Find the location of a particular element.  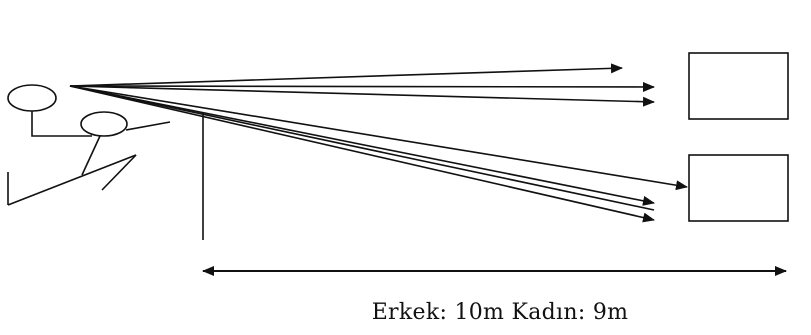

distance-label: Erkek: 10m Kadın: 9m is located at coordinates (500, 312).